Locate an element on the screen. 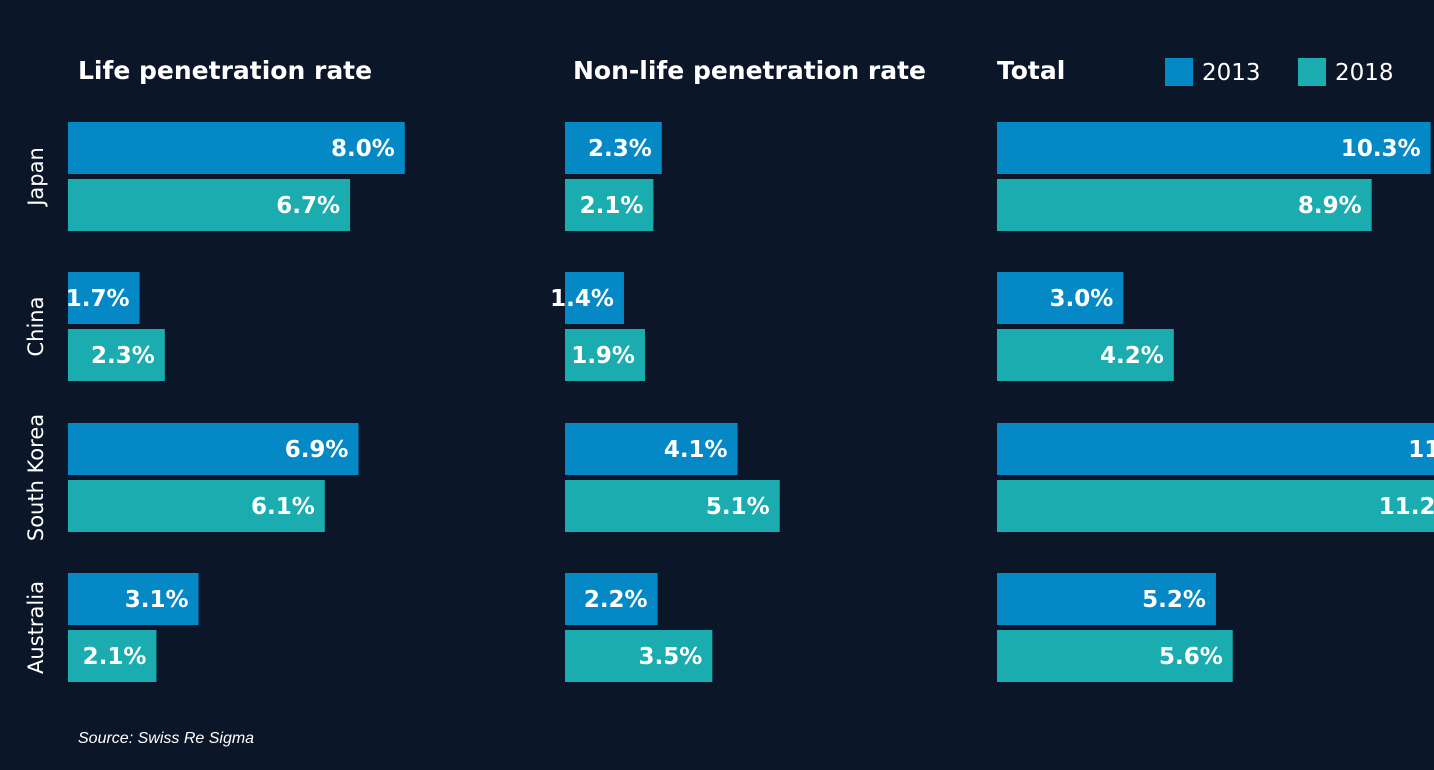 This screenshot has height=770, width=1434. bar-1-south-korea-2018 is located at coordinates (196, 506).